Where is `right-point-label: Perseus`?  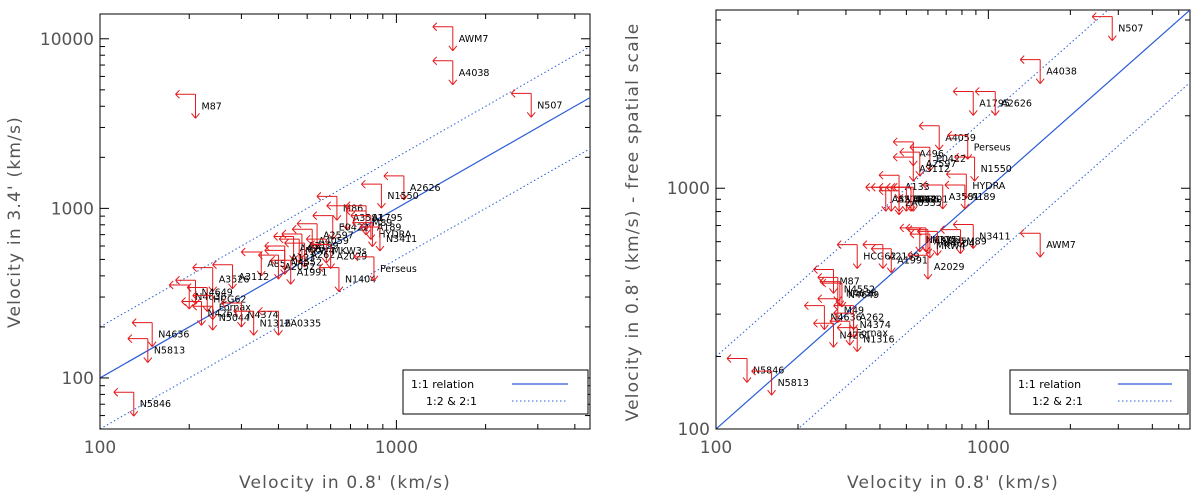
right-point-label: Perseus is located at coordinates (992, 147).